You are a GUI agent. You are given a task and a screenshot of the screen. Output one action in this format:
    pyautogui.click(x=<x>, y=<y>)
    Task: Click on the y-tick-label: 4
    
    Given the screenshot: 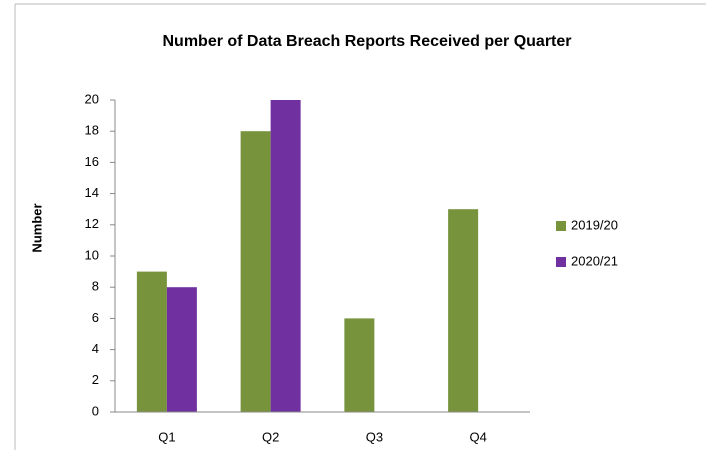 What is the action you would take?
    pyautogui.click(x=95, y=348)
    